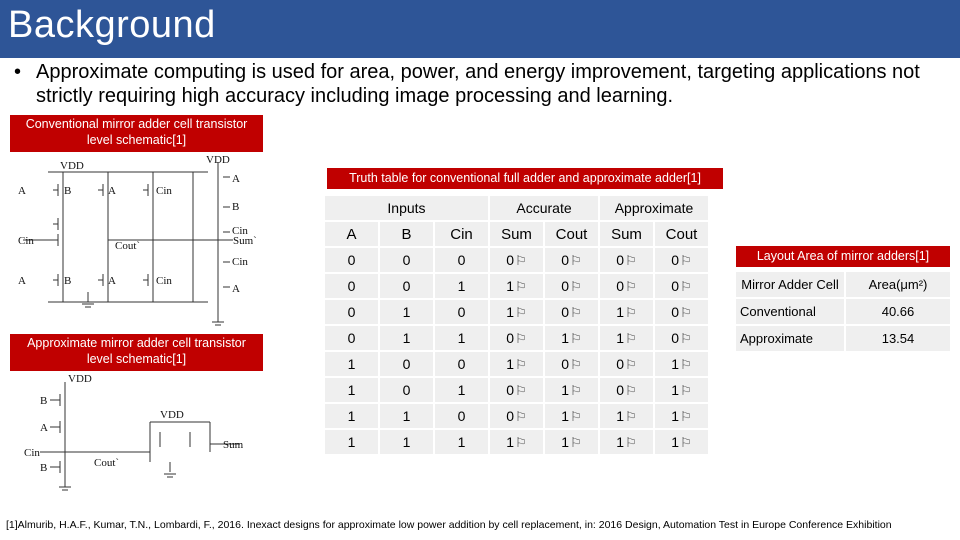  Describe the element at coordinates (406, 208) in the screenshot. I see `group-header-inputs: Inputs` at that location.